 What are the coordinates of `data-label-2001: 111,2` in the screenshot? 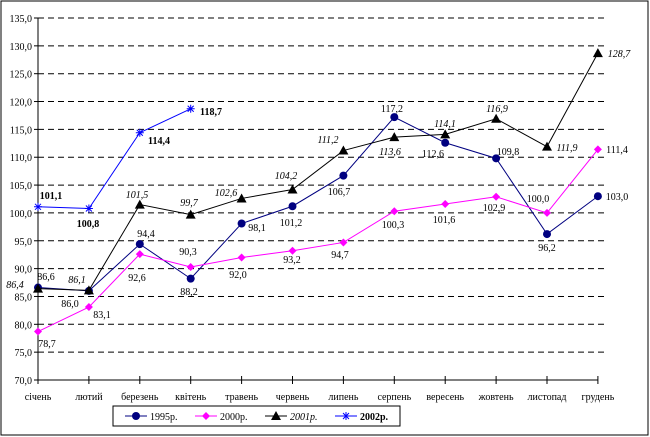 It's located at (327, 140).